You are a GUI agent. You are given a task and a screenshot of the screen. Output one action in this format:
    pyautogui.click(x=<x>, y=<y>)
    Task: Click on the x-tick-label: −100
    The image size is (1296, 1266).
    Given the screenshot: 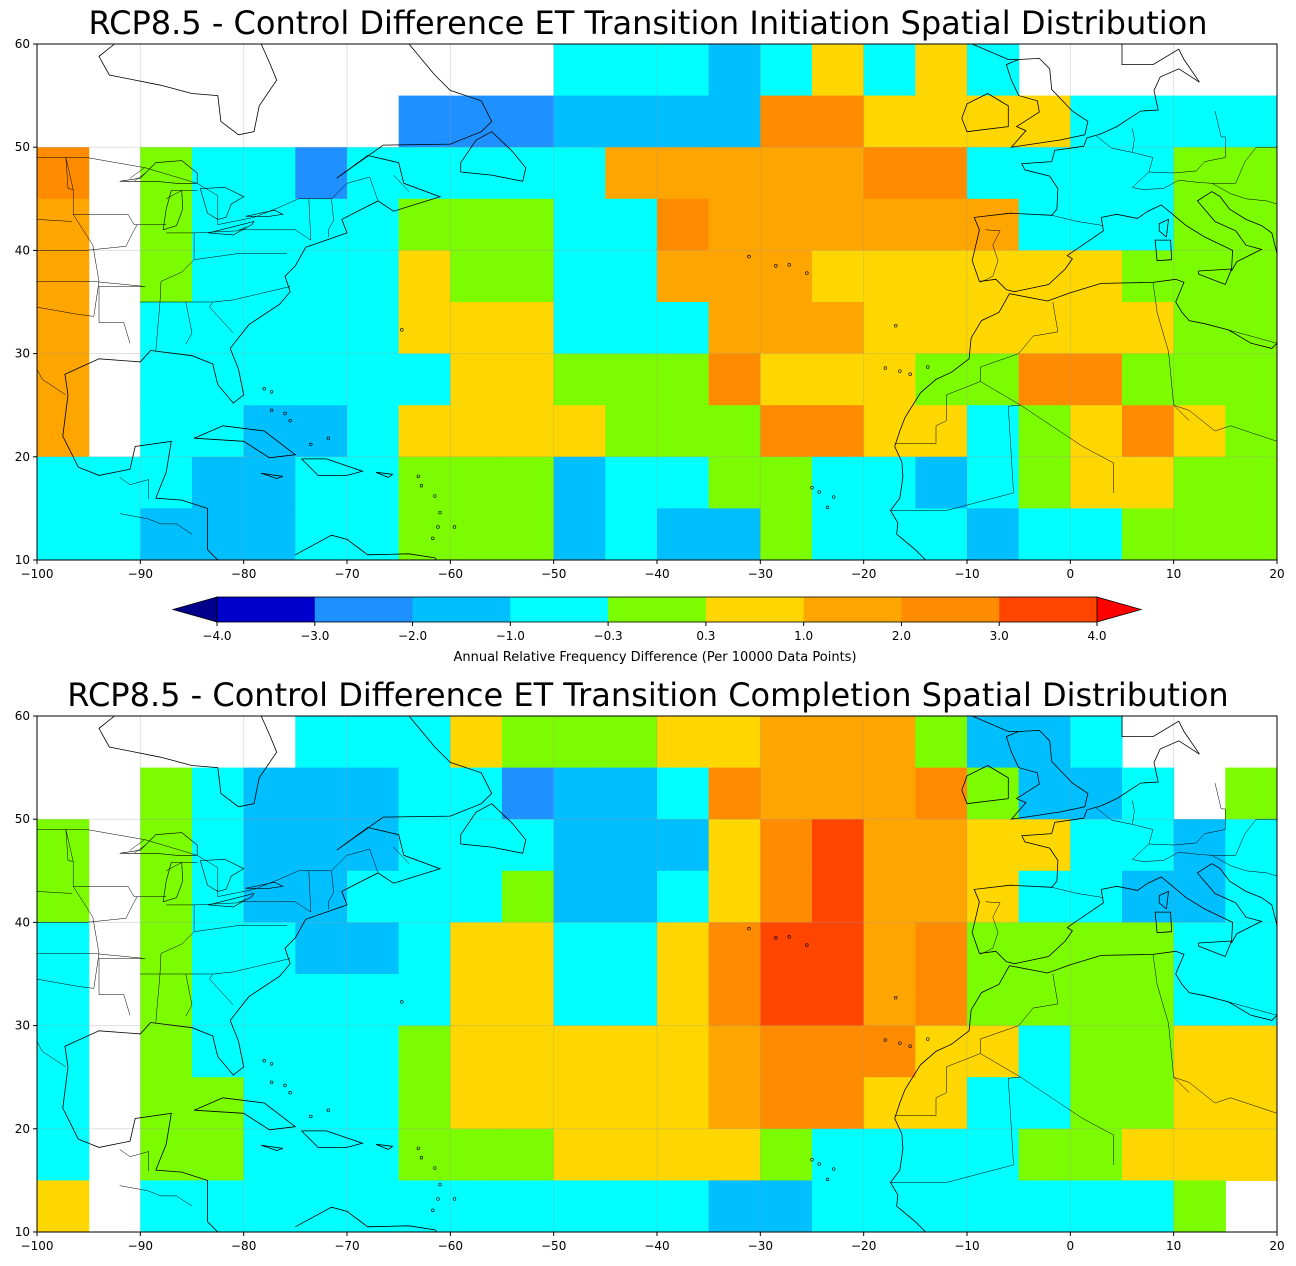 What is the action you would take?
    pyautogui.click(x=37, y=1246)
    